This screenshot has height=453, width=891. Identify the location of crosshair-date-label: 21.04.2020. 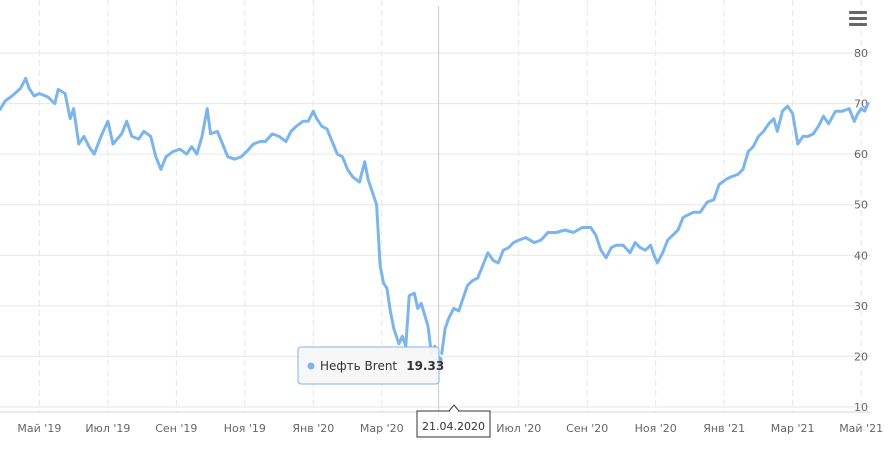
(453, 421).